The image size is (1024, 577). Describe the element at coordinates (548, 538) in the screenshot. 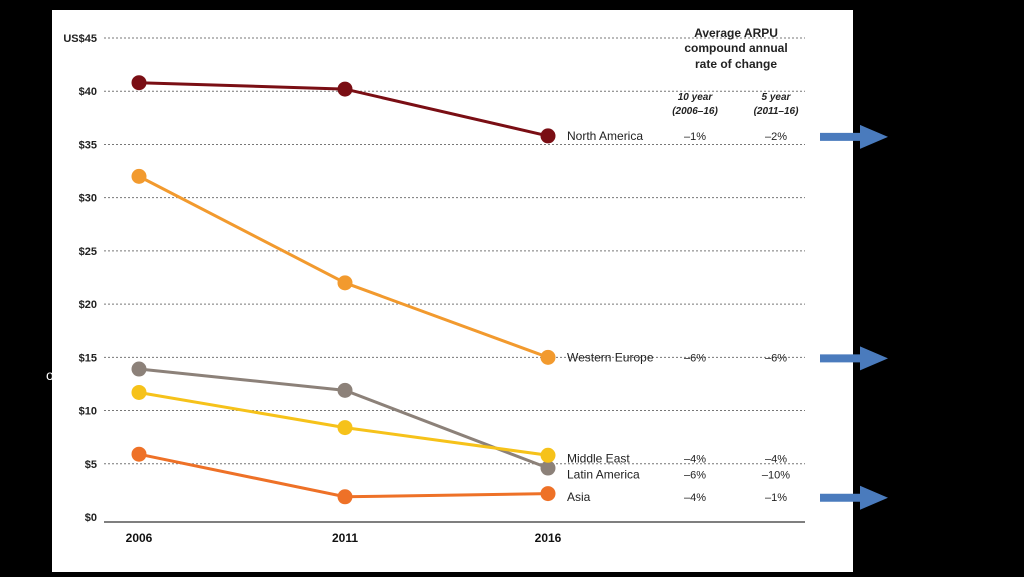

I see `x-tick-label: 2016` at that location.